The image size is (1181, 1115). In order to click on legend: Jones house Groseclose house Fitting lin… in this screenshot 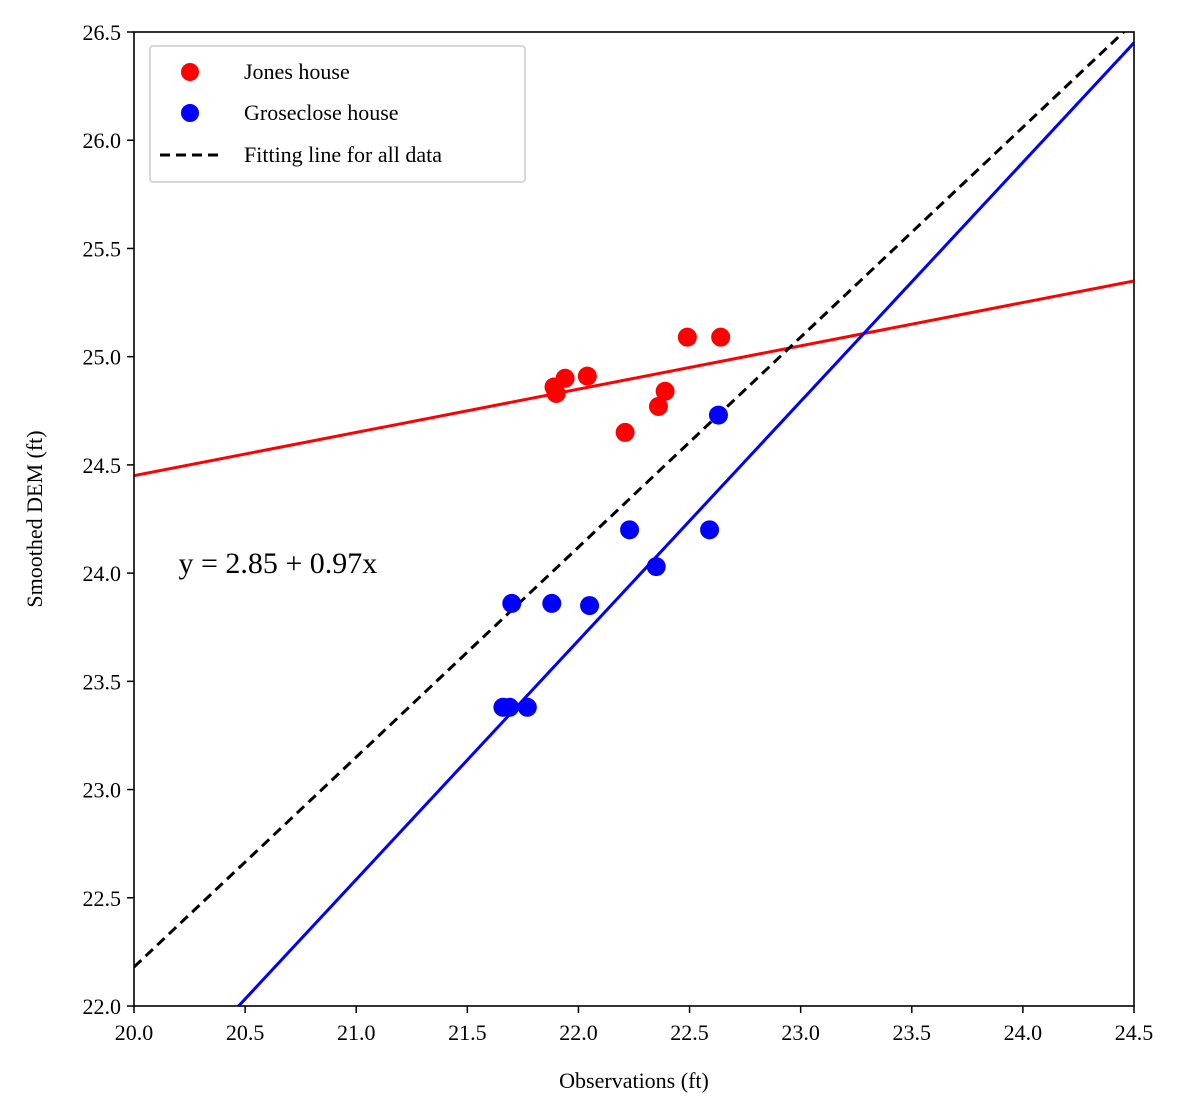, I will do `click(337, 114)`.